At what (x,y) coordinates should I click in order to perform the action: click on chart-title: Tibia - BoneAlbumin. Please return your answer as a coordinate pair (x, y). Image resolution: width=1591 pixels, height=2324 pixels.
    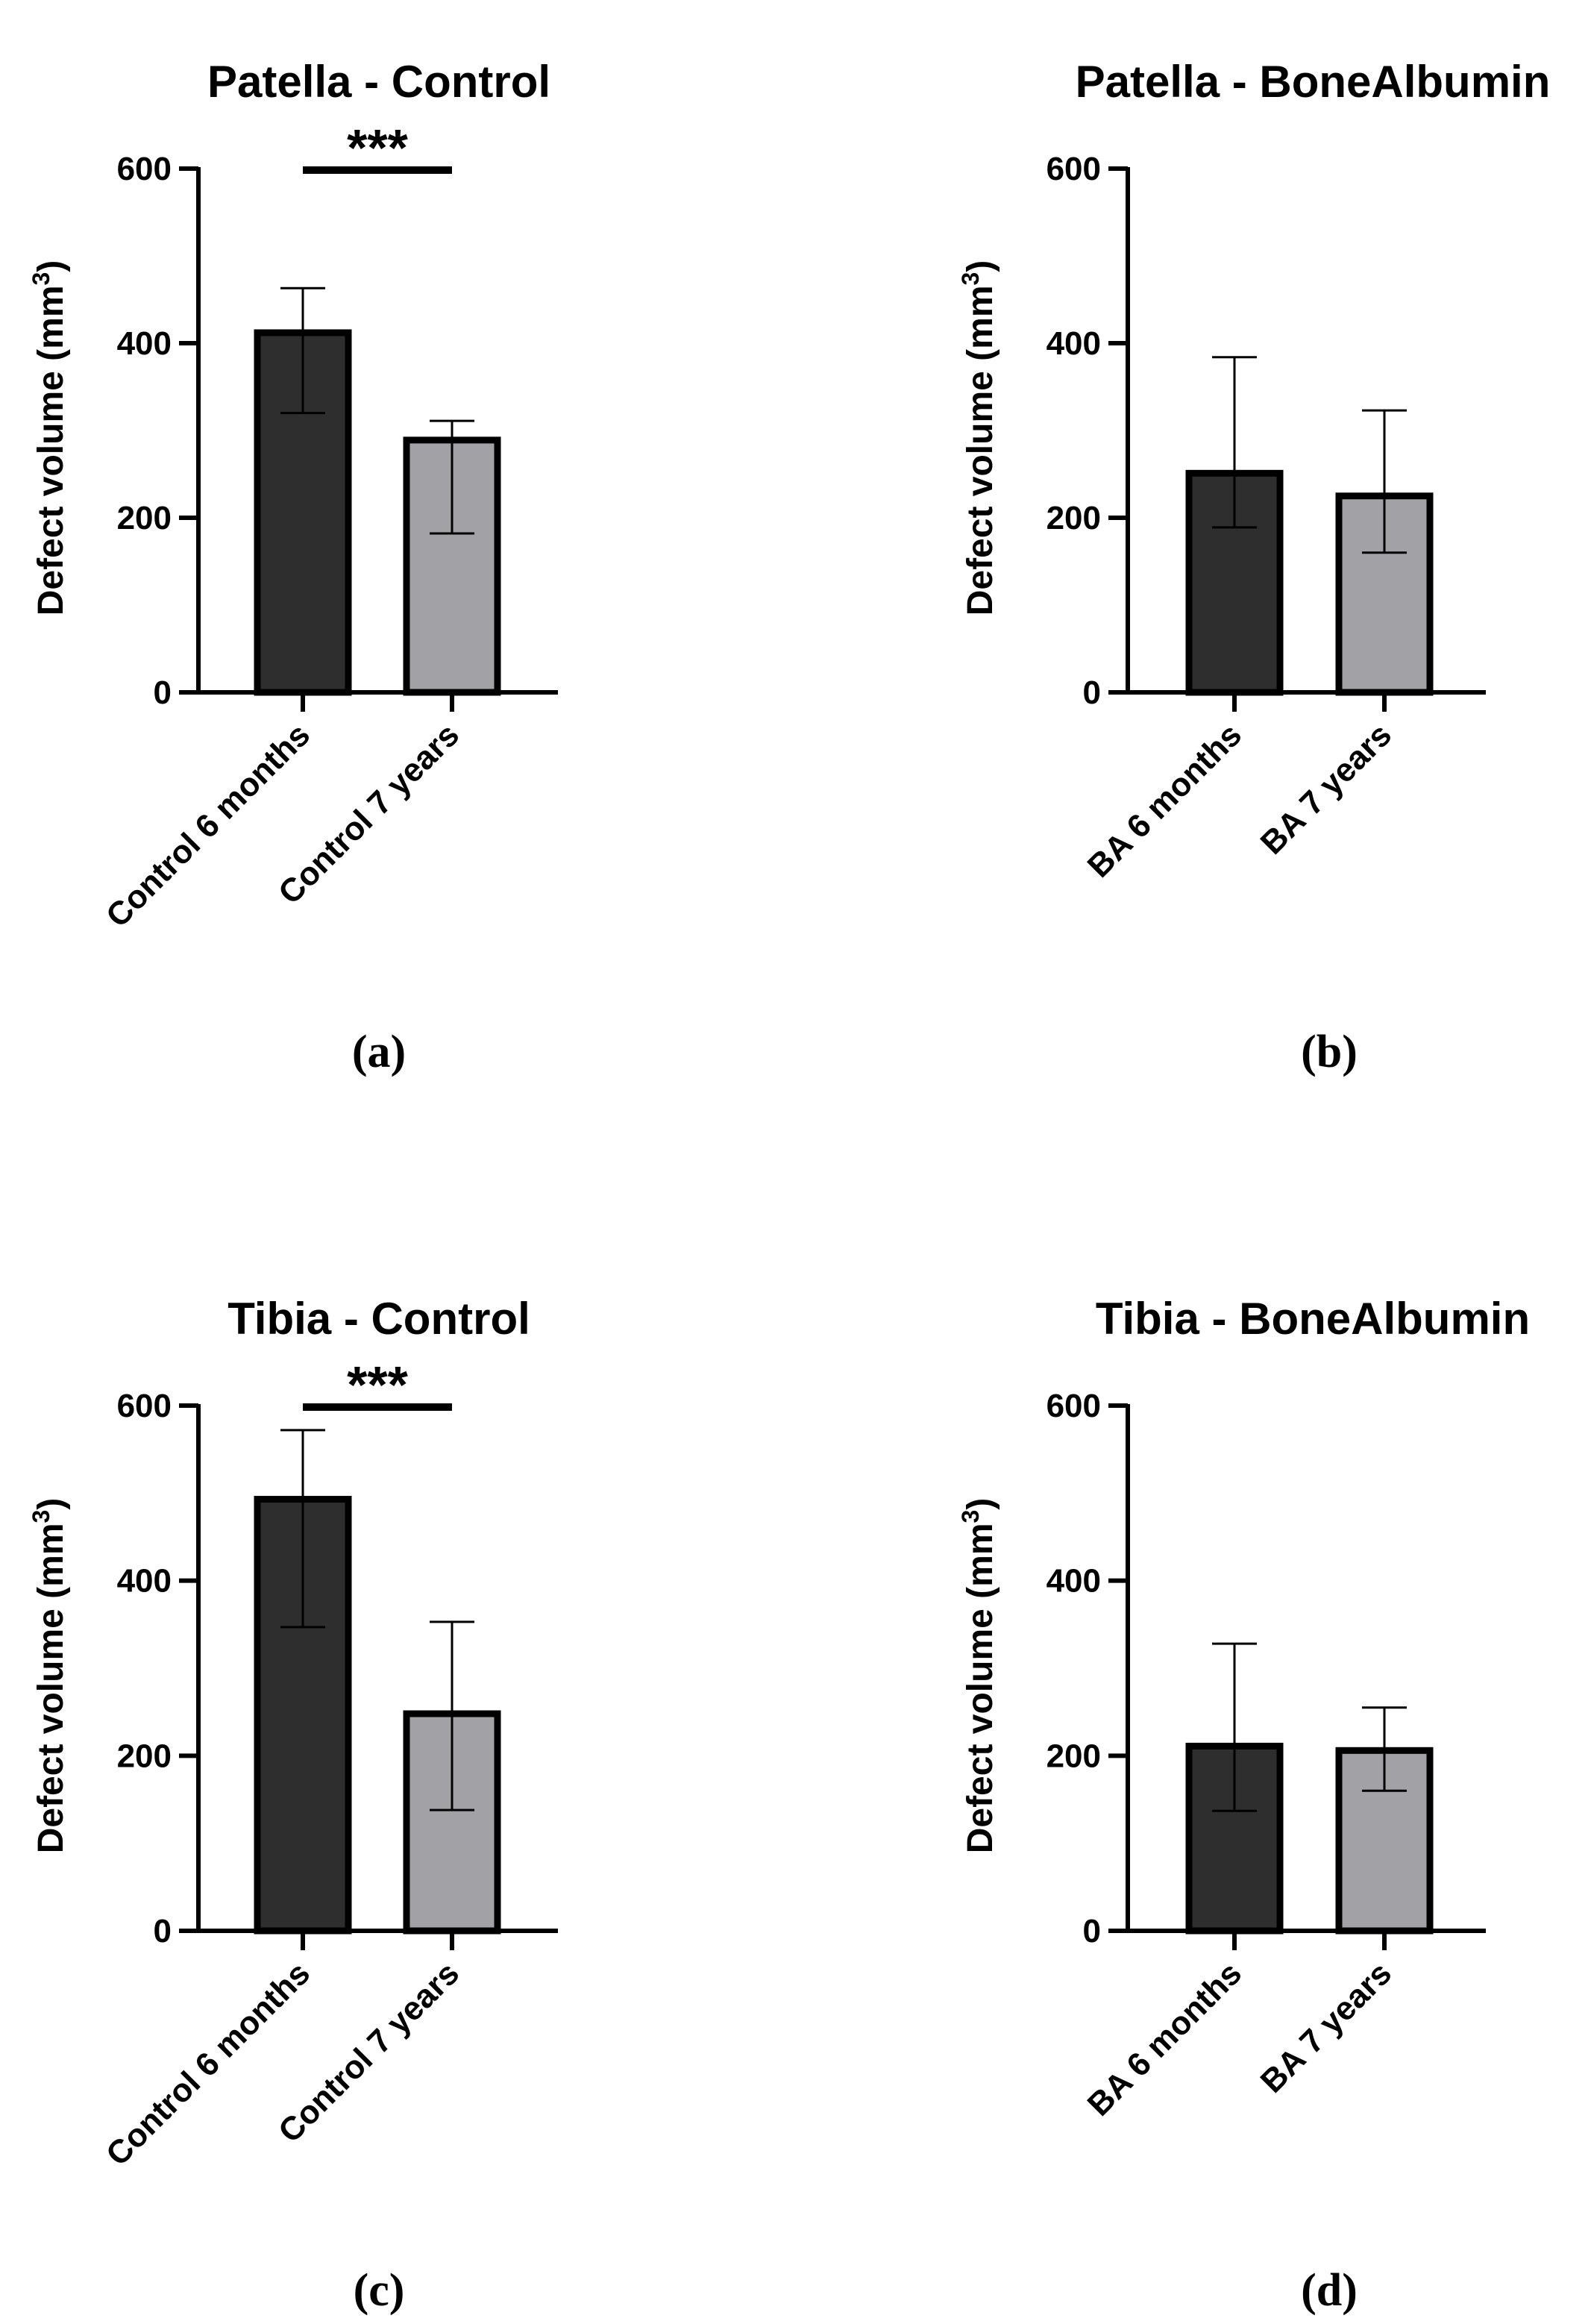
    Looking at the image, I should click on (1313, 1319).